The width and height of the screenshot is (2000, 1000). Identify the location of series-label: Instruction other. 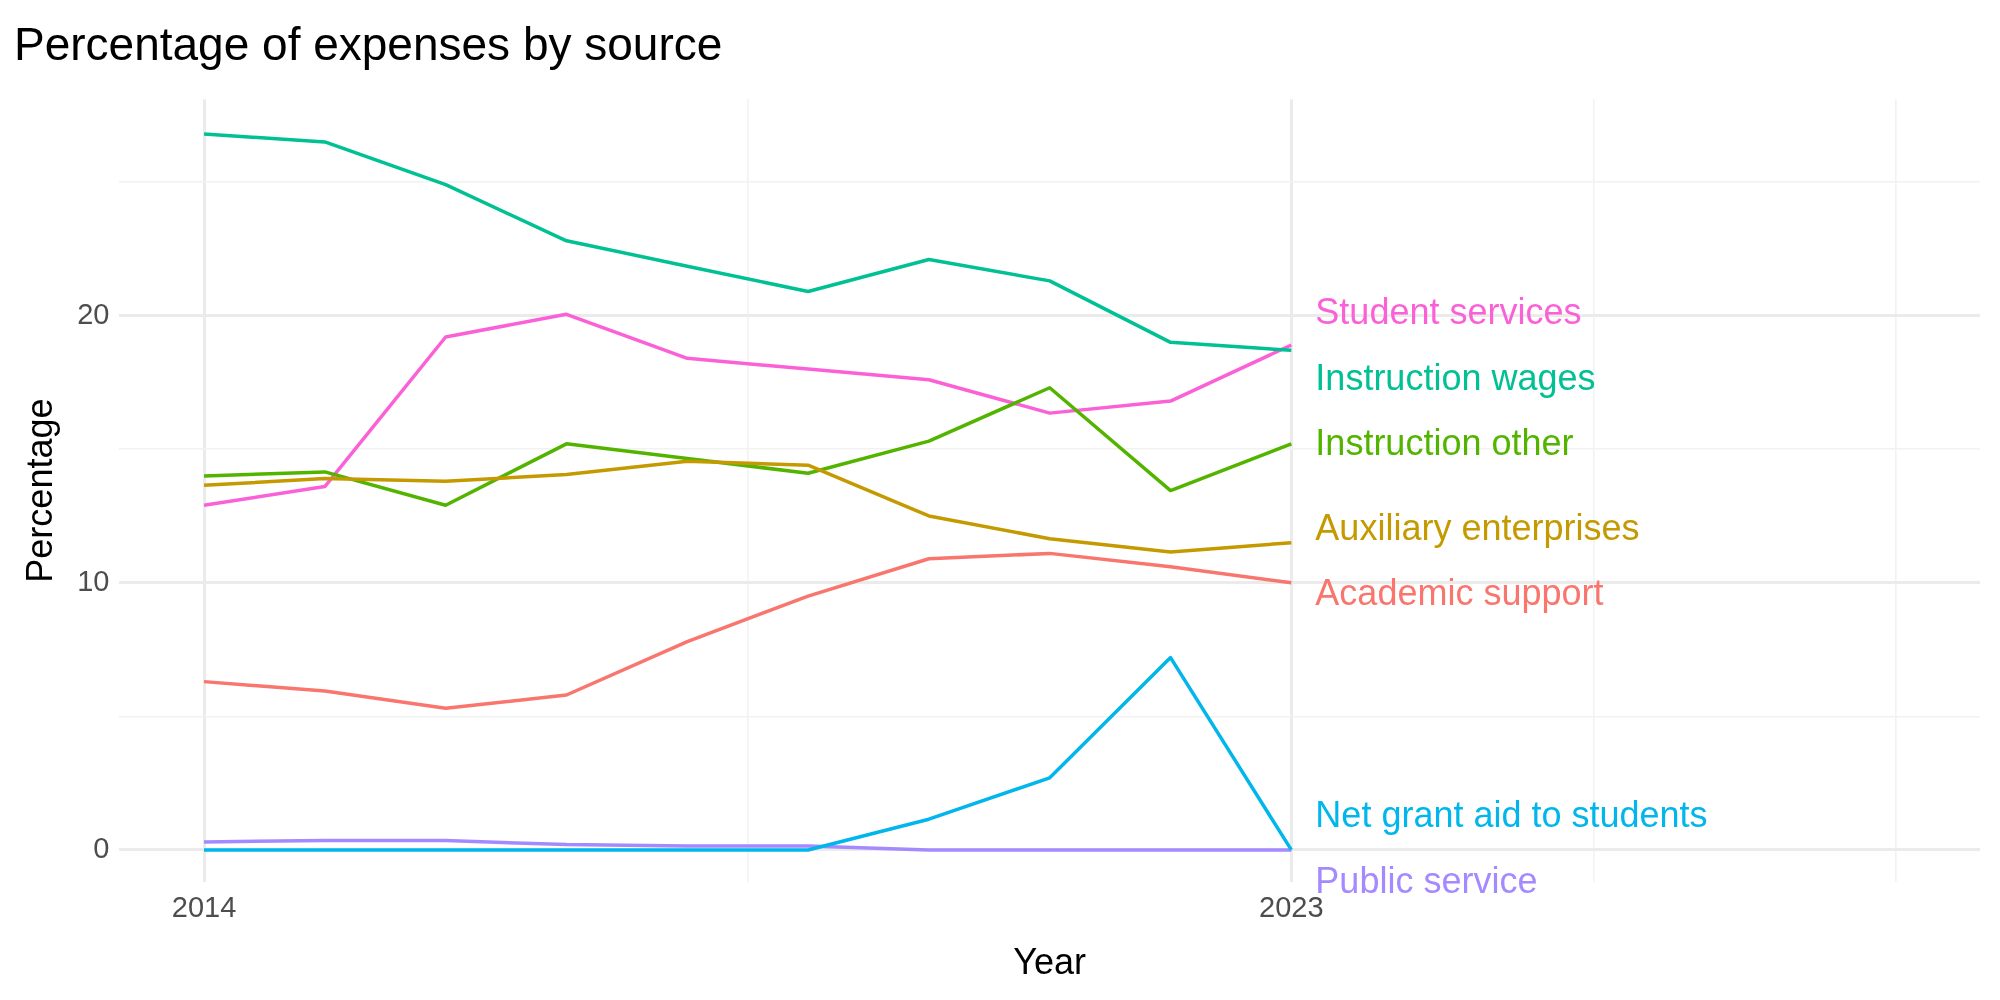
(1444, 443).